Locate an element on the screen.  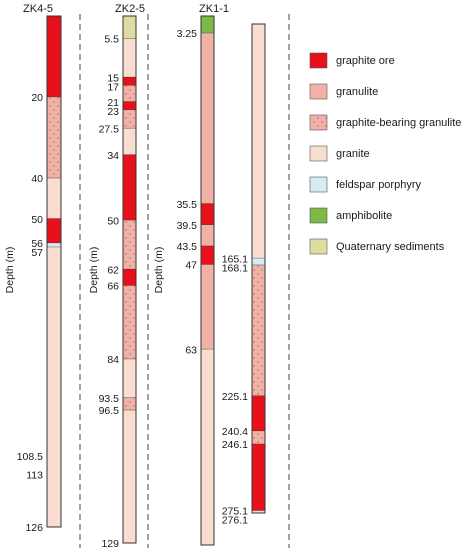
depth-label: 47 is located at coordinates (191, 266).